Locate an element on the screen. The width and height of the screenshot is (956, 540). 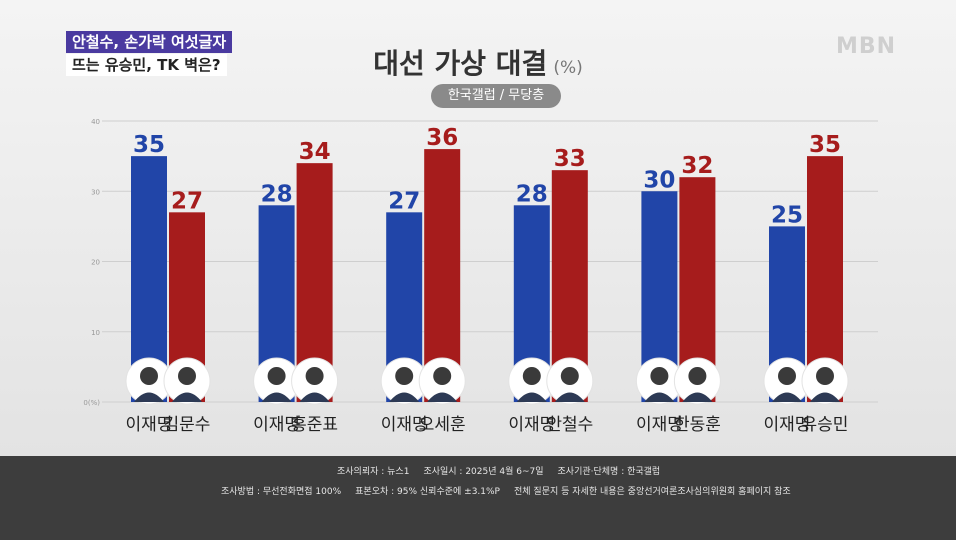
chart-title-text: 대선 가상 대결 is located at coordinates (460, 63).